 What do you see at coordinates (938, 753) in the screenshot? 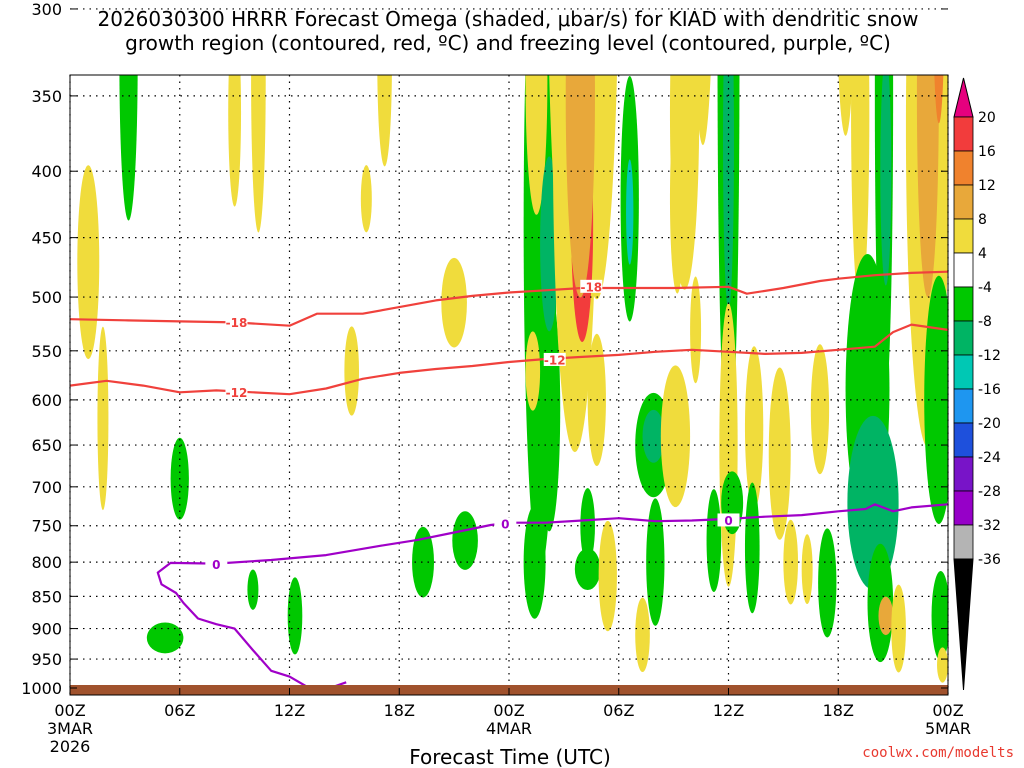
I see `site-credit: coolwx.com/modelts` at bounding box center [938, 753].